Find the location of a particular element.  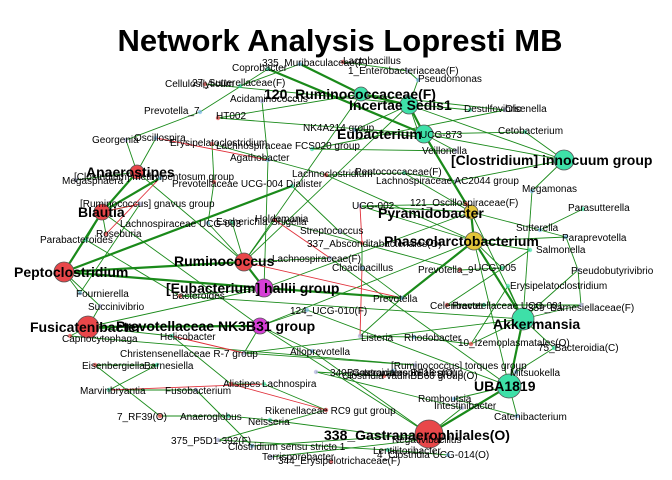

hub-label-gastranaerophilales: 338_Gastranaerophilales(O) is located at coordinates (417, 435).